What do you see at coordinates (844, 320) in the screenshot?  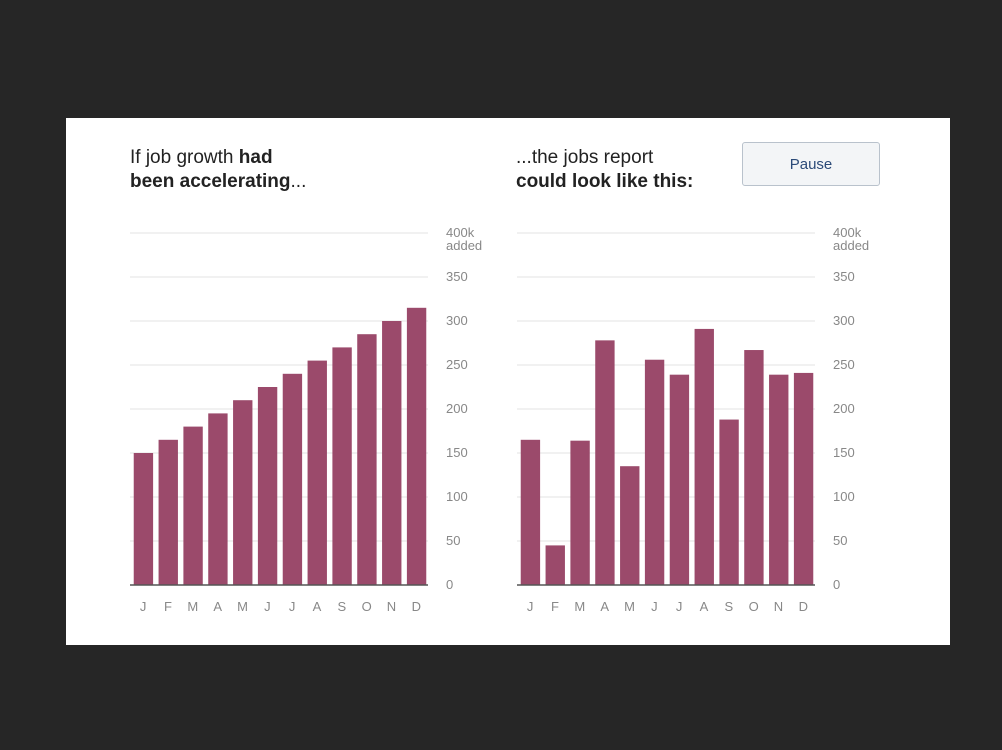 I see `right-ytick-label: 300` at bounding box center [844, 320].